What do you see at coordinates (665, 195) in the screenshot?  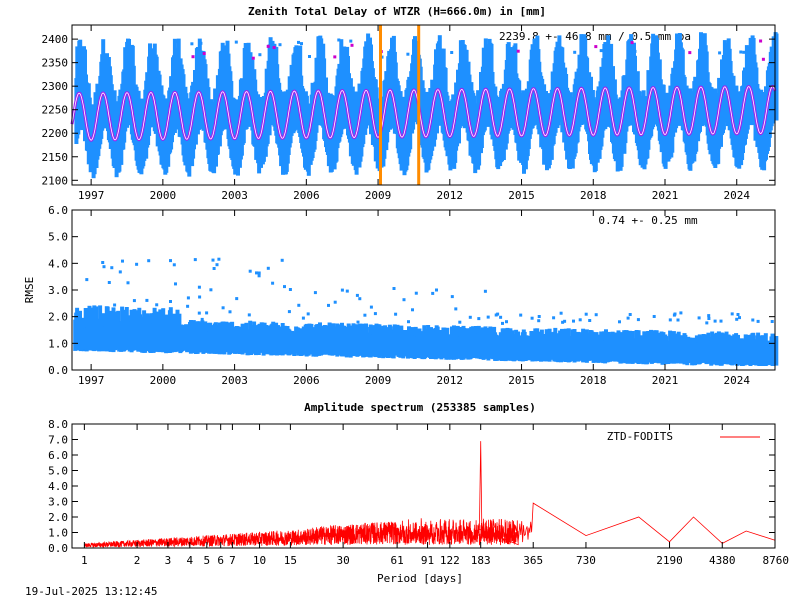 I see `ztd-xtick-label: 2021` at bounding box center [665, 195].